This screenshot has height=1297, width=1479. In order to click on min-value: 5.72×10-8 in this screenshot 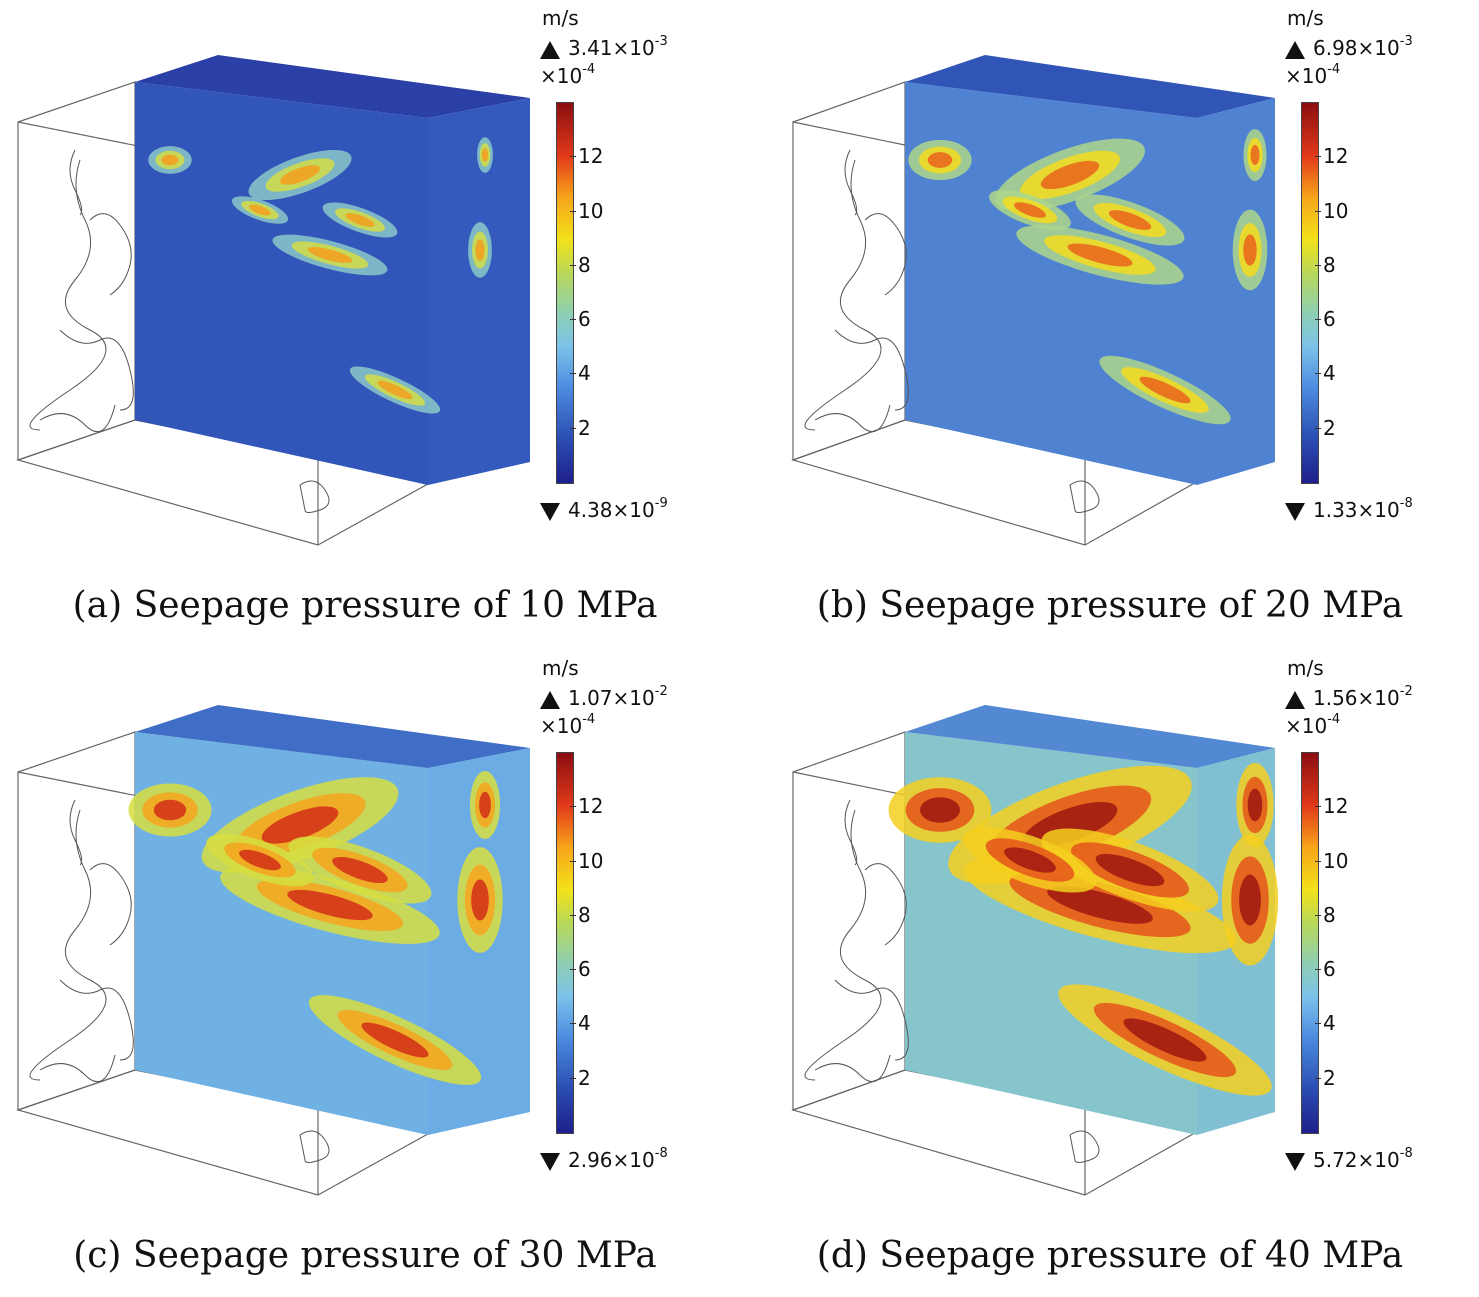, I will do `click(1349, 1159)`.